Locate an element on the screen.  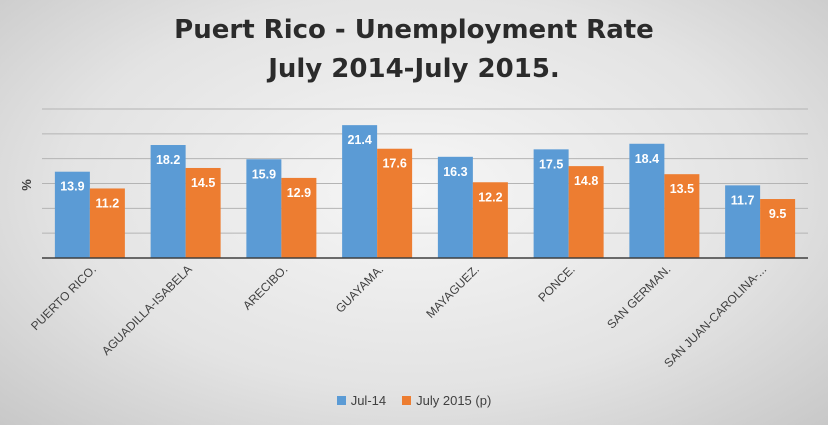
x-tick-label: MAYAGUEZ. is located at coordinates (452, 291).